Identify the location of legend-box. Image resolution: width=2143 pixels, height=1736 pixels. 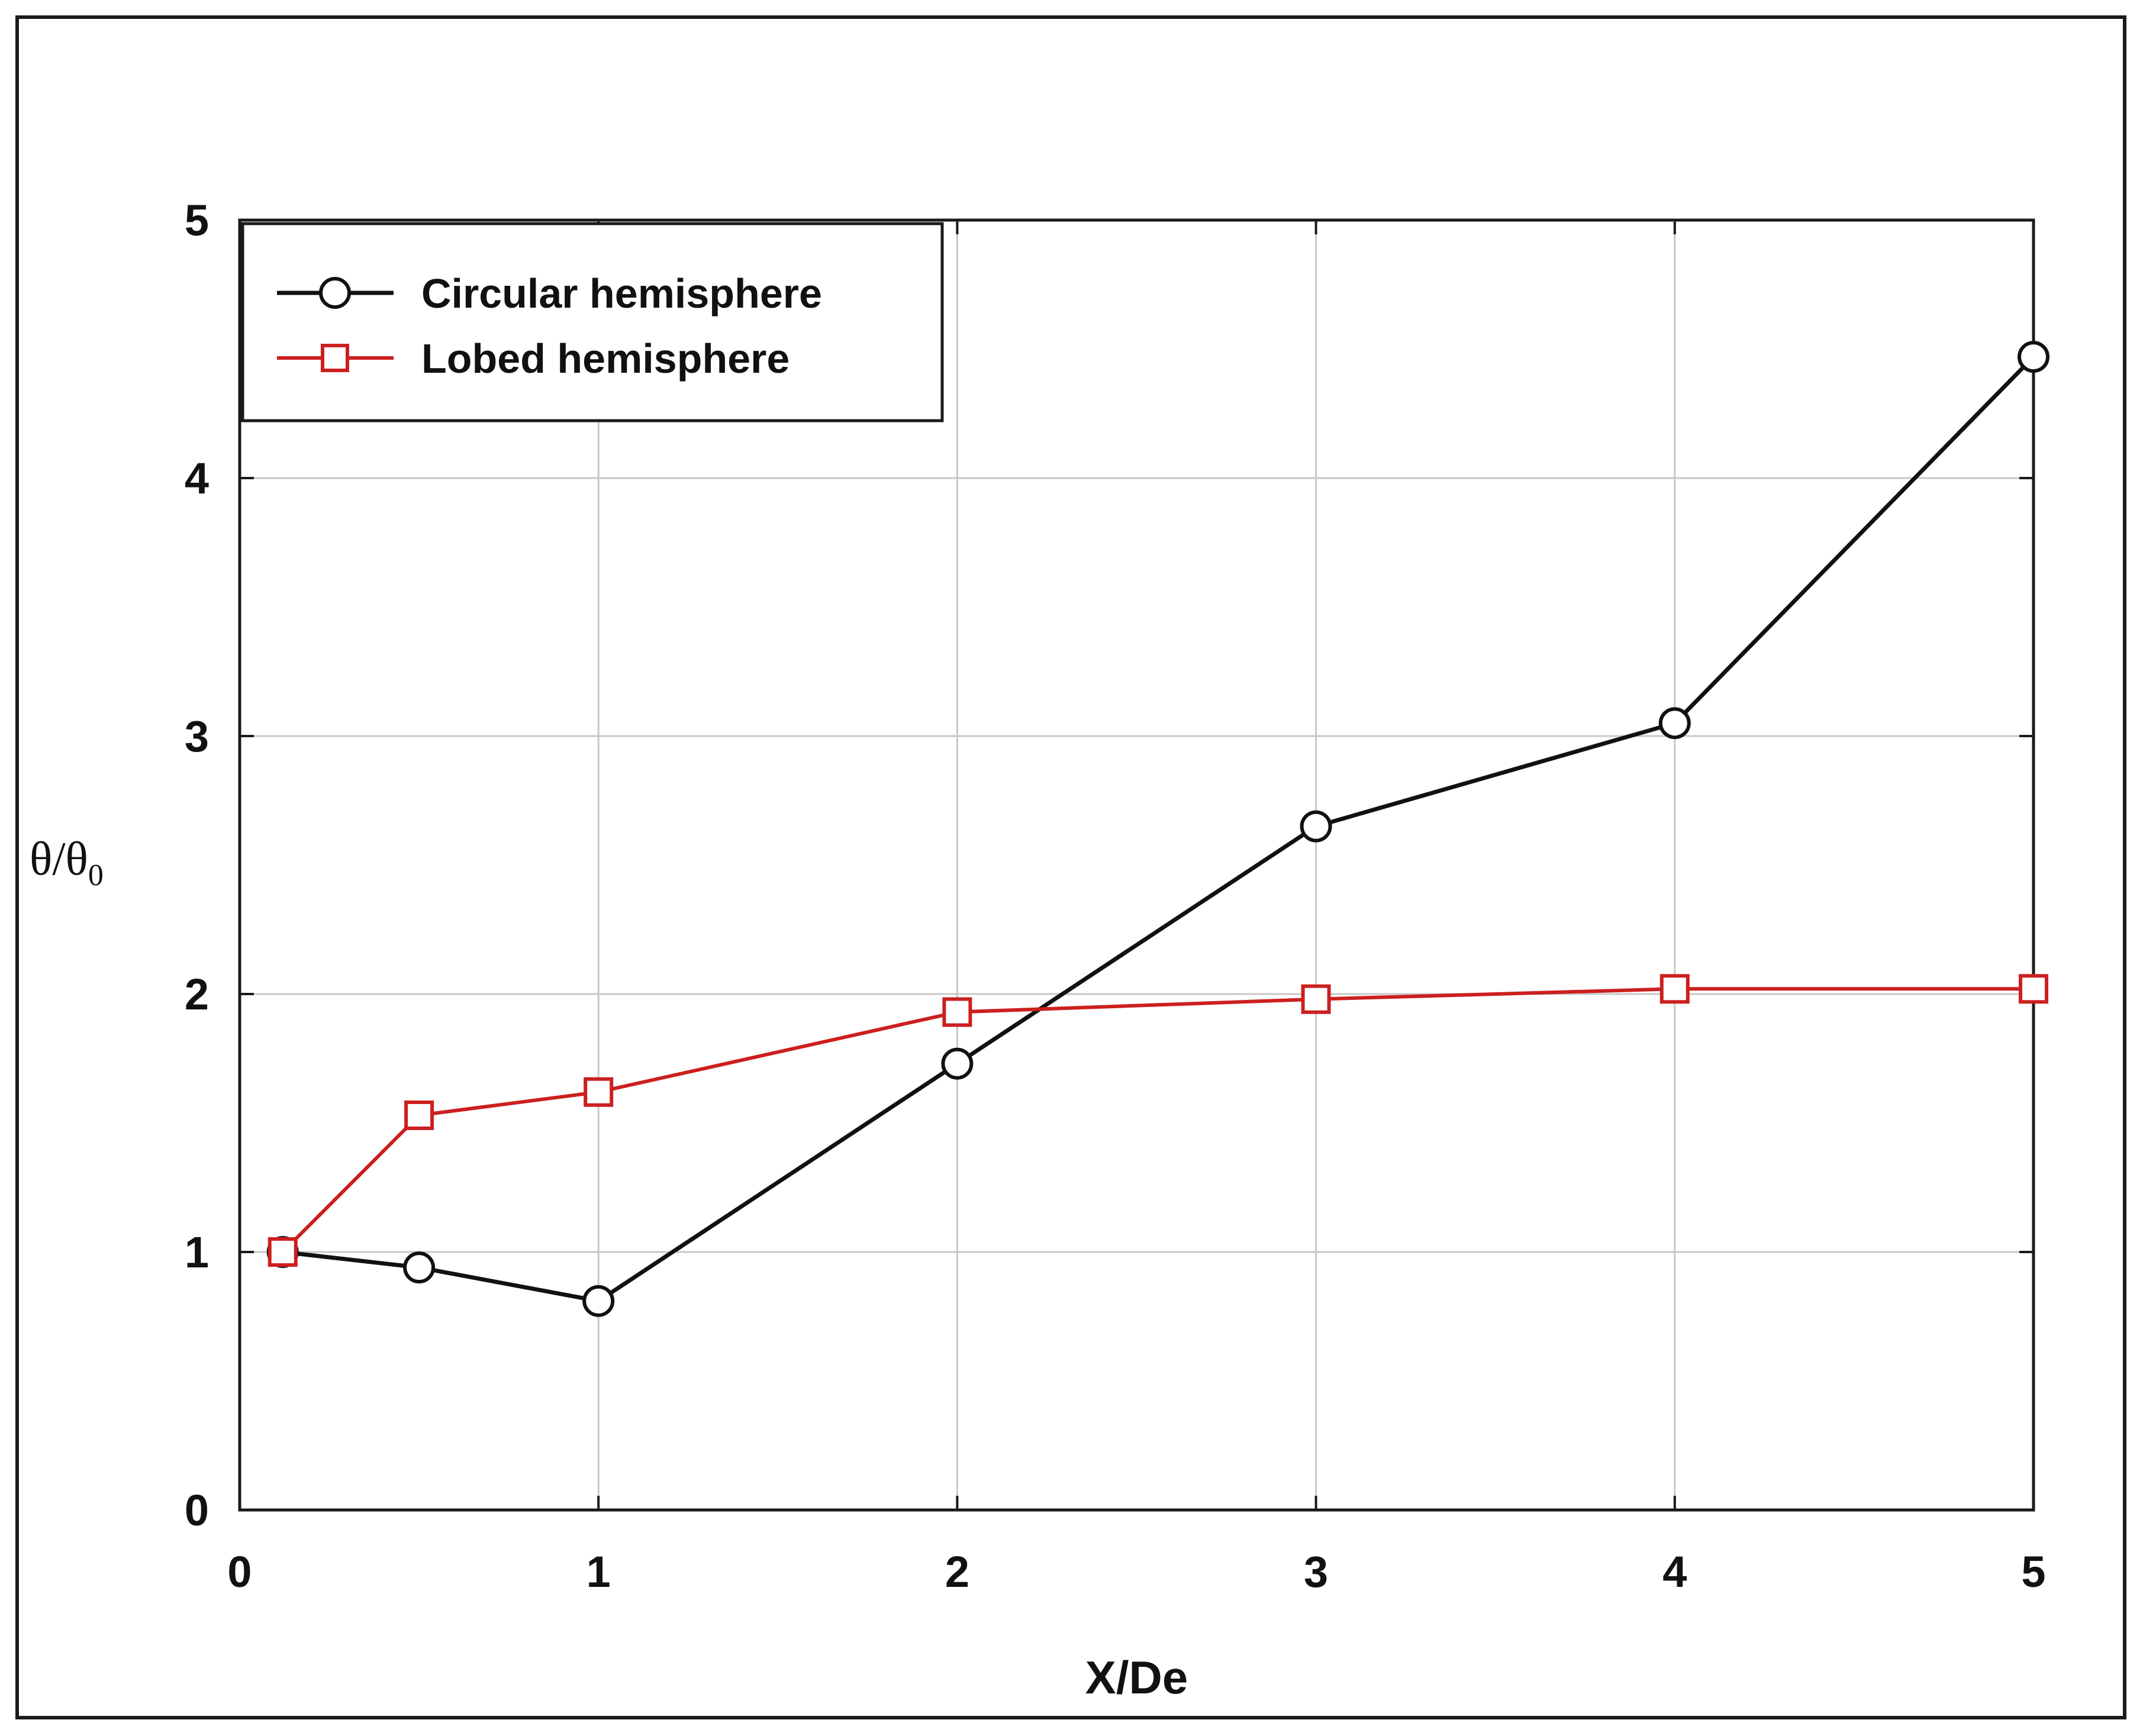
(592, 322).